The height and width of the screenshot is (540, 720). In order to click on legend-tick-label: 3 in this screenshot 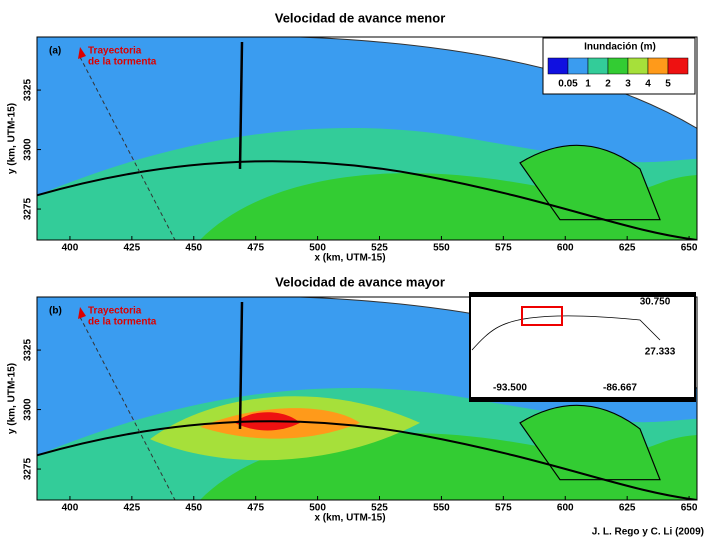, I will do `click(628, 84)`.